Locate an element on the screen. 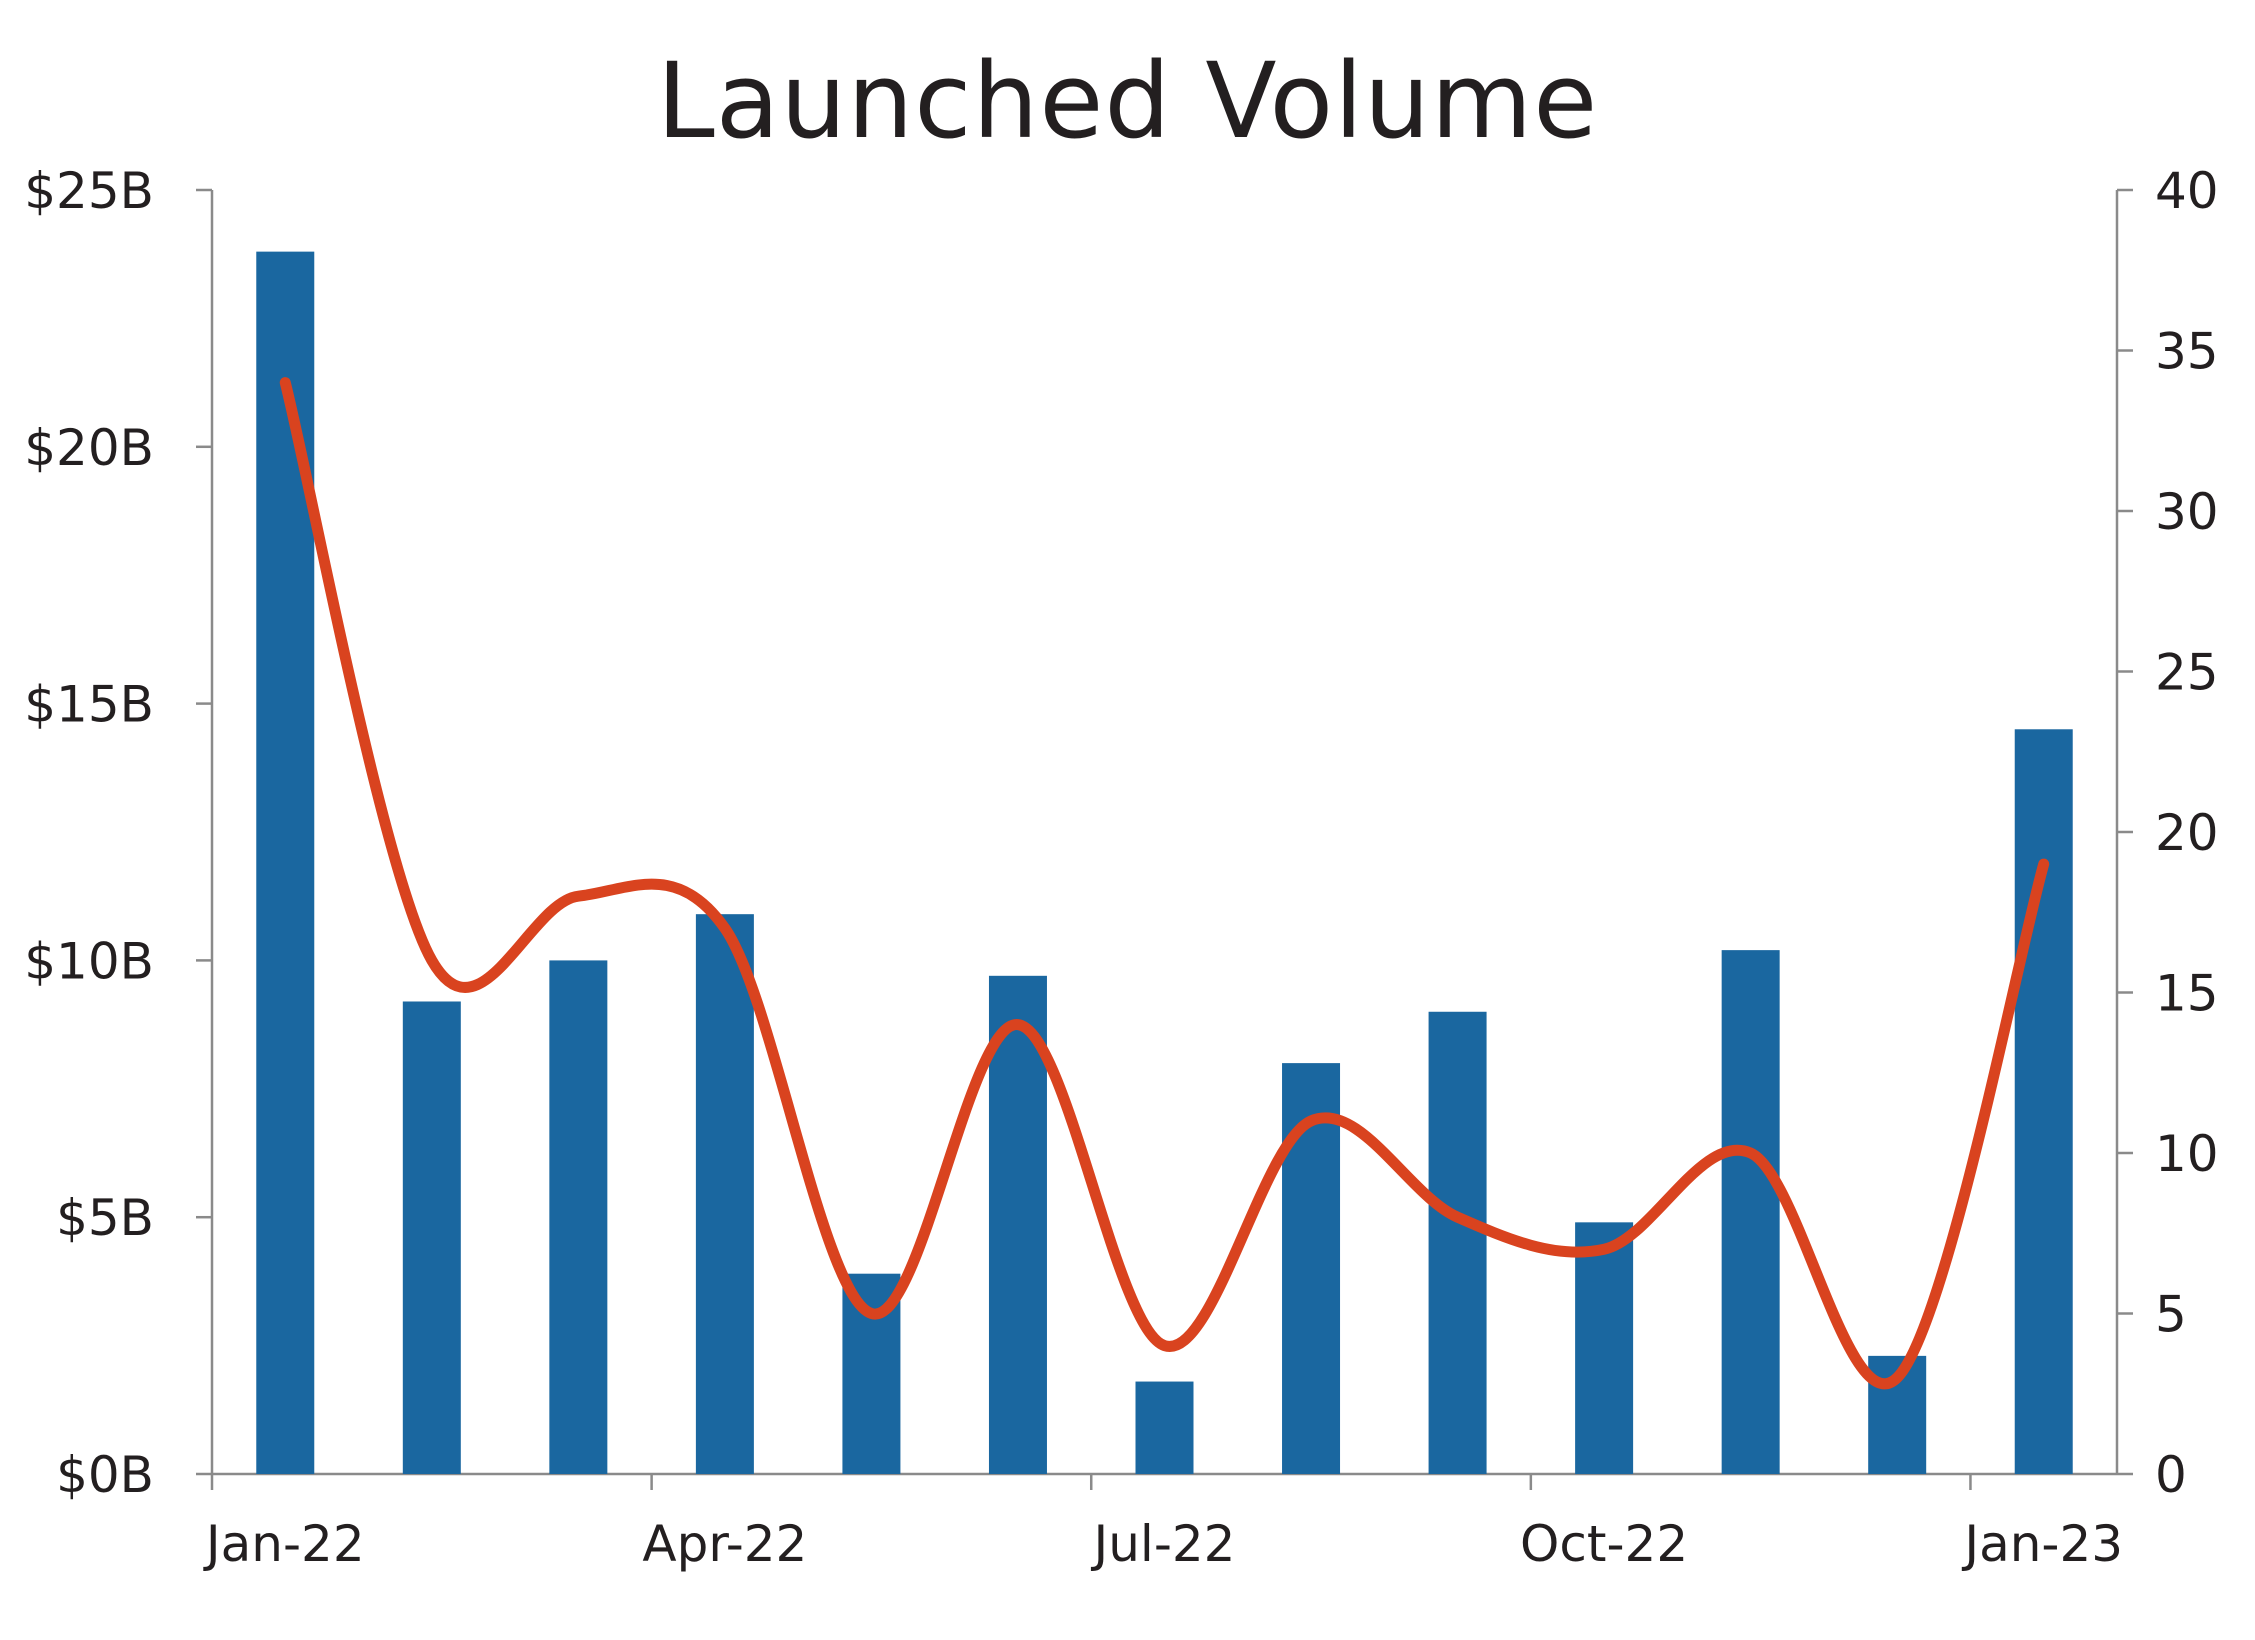 The height and width of the screenshot is (1640, 2255). chart-title: Launched Volume is located at coordinates (1127, 101).